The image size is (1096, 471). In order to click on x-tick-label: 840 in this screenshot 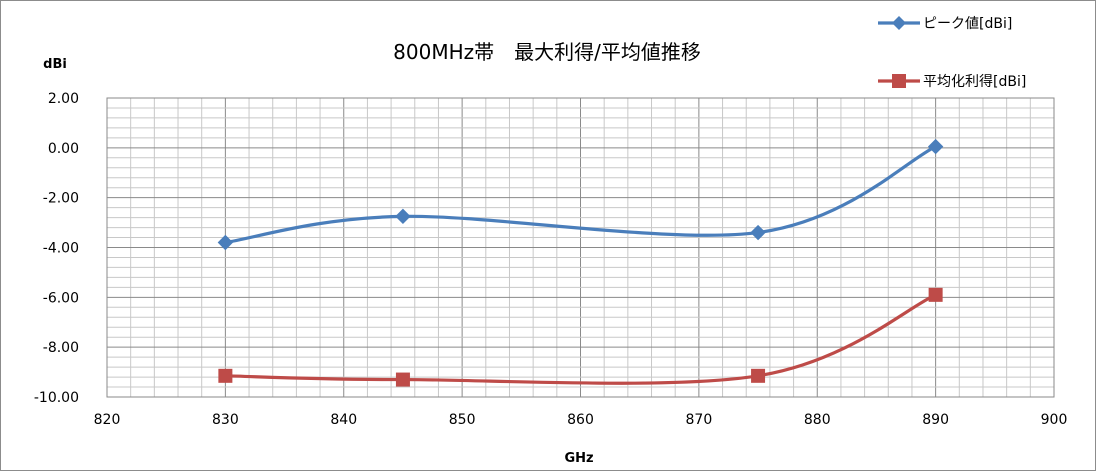, I will do `click(343, 420)`.